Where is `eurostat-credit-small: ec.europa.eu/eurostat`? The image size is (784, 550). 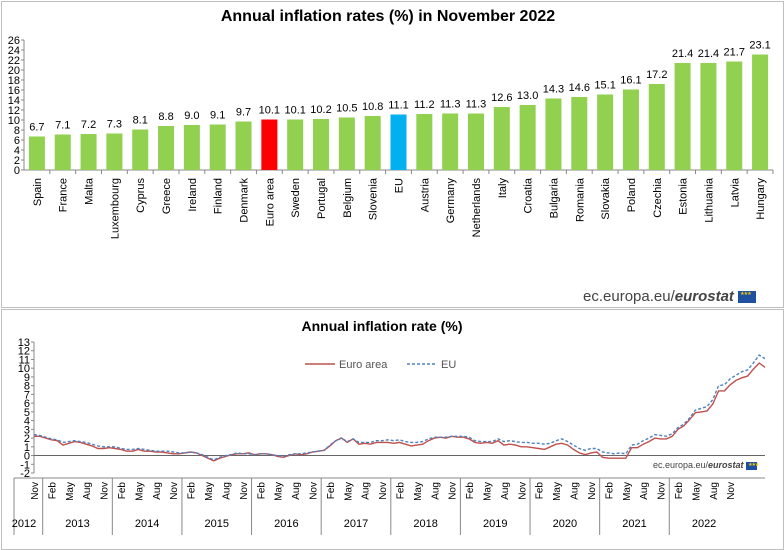
eurostat-credit-small: ec.europa.eu/eurostat is located at coordinates (706, 465).